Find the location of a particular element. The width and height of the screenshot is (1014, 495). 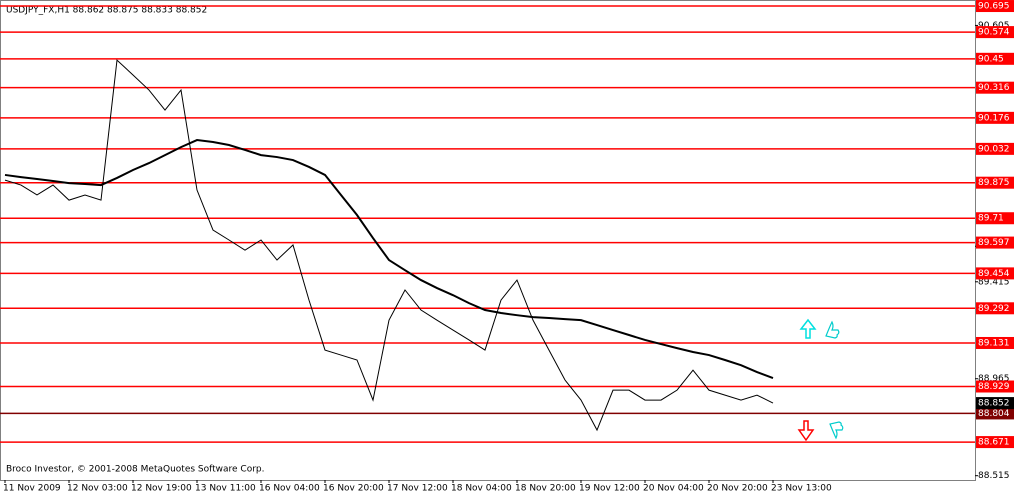

level-label: 89.597 is located at coordinates (994, 243).